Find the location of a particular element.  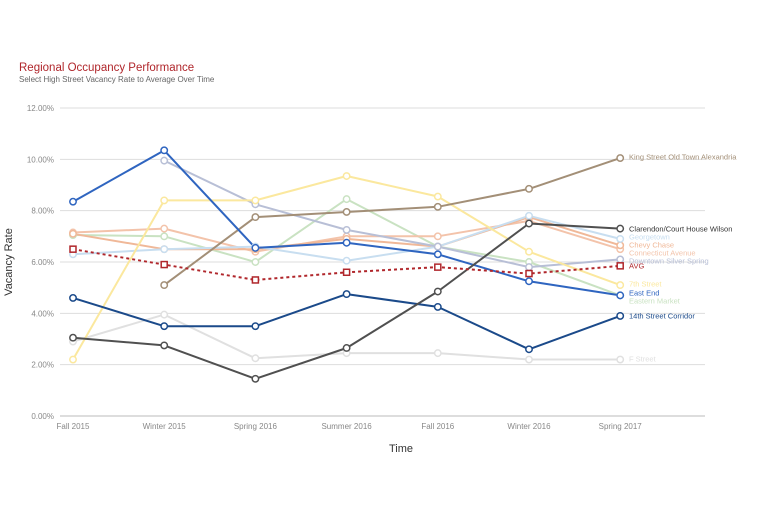

y-tick-label: 6.00% is located at coordinates (42, 262).